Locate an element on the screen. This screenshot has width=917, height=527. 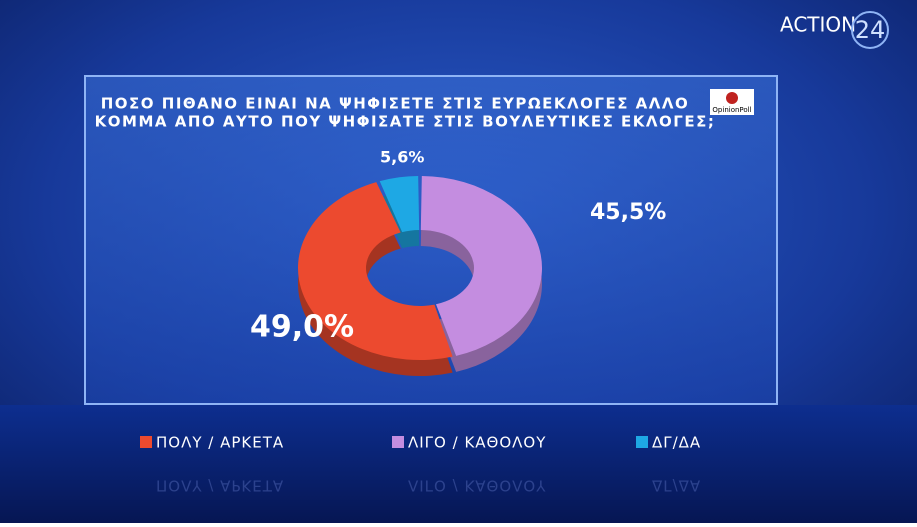
logo-ring is located at coordinates (870, 30).